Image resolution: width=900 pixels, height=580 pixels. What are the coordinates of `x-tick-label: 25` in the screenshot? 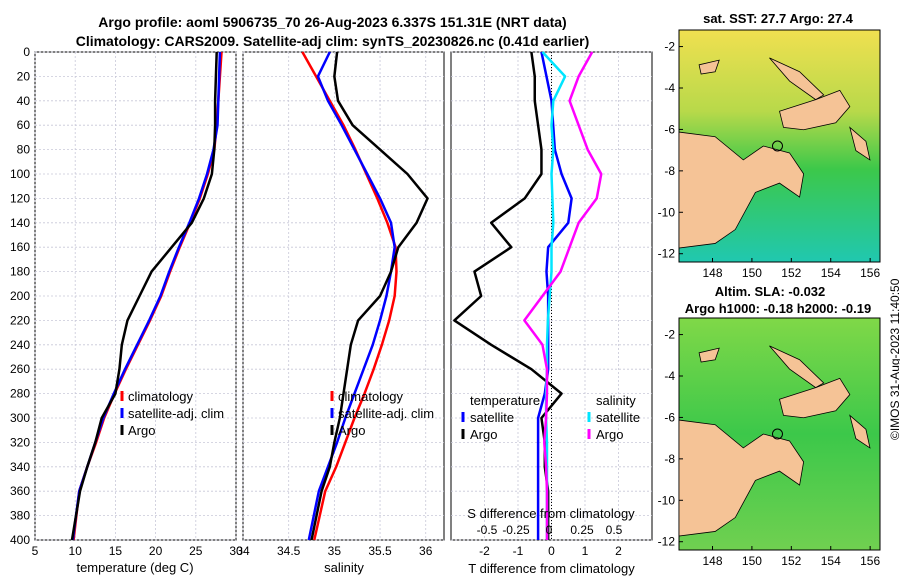 It's located at (196, 551).